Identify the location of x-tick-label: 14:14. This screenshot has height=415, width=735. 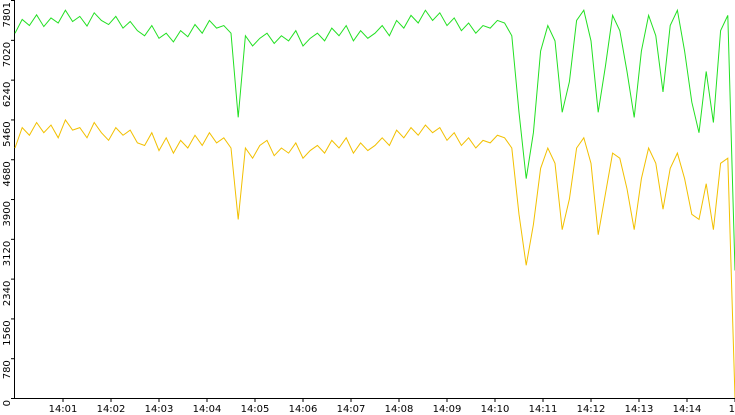
(687, 409).